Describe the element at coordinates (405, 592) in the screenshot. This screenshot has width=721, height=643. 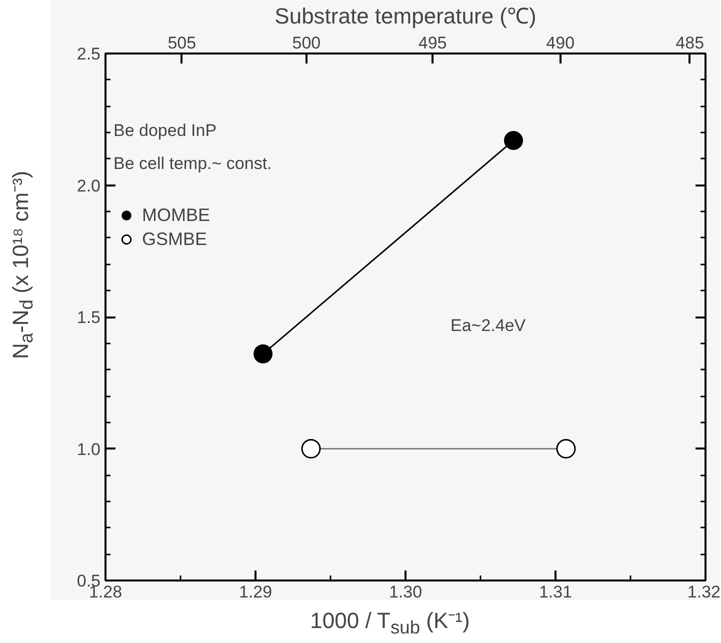
I see `x-tick-label: 1.30` at that location.